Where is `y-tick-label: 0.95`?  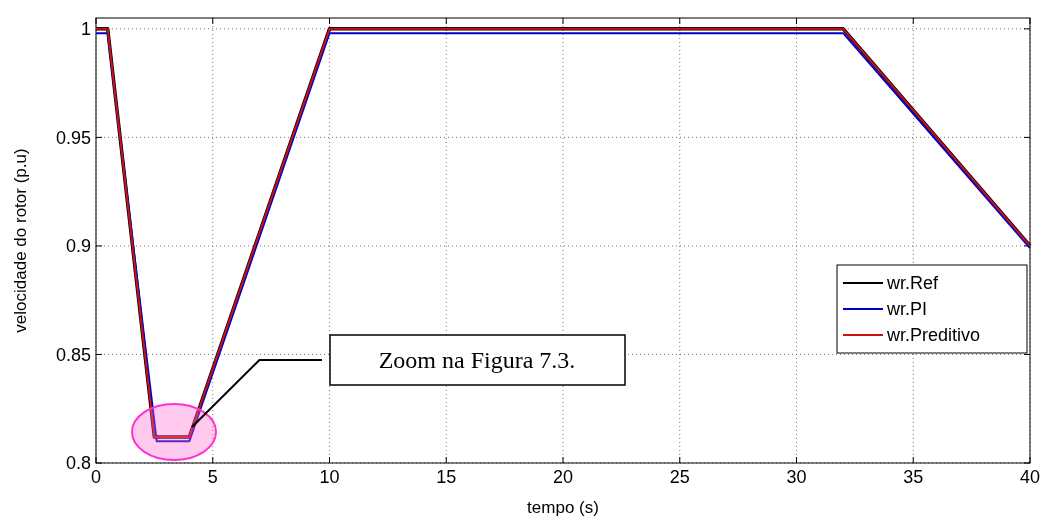 y-tick-label: 0.95 is located at coordinates (73, 137).